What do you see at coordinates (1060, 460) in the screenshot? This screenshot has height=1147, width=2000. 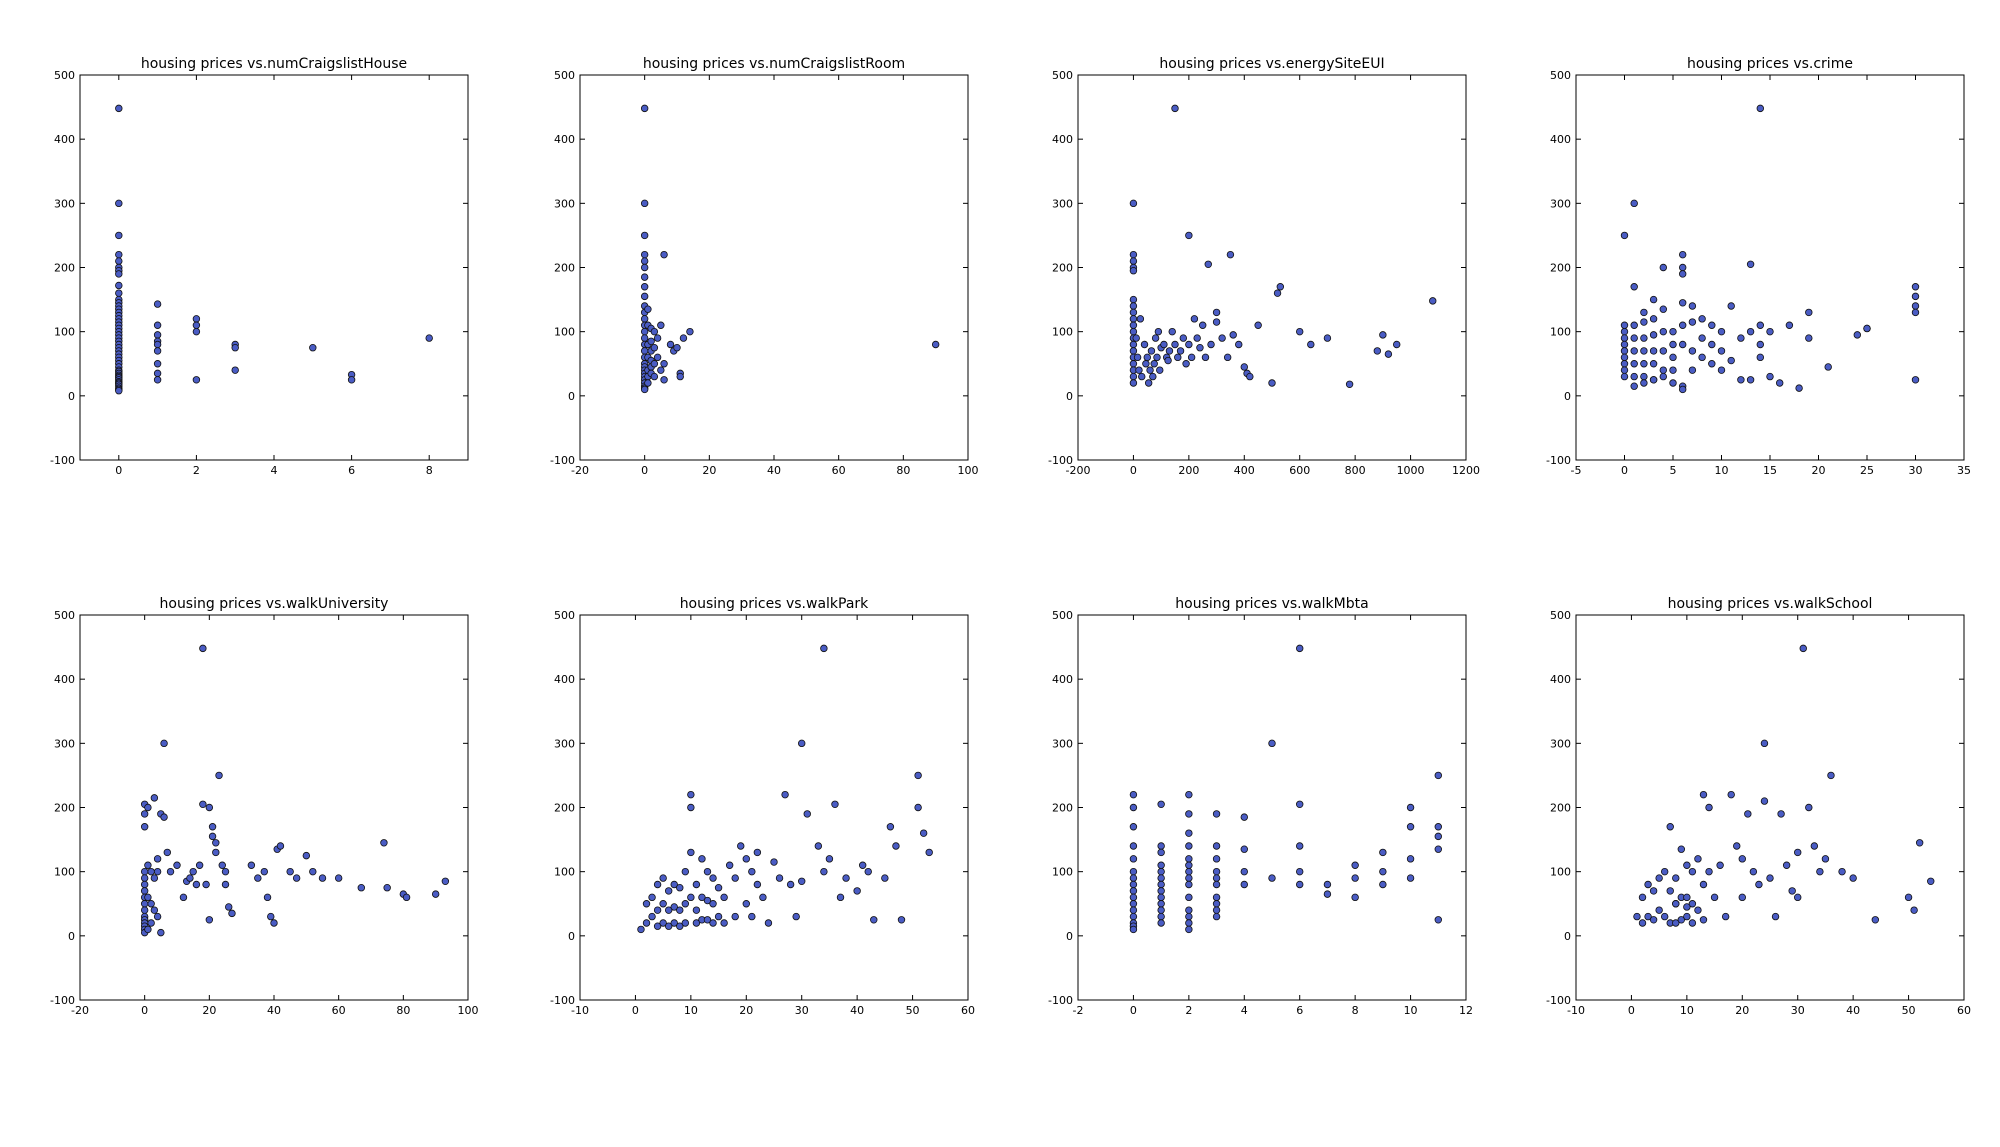 I see `y-tick-label: -100` at bounding box center [1060, 460].